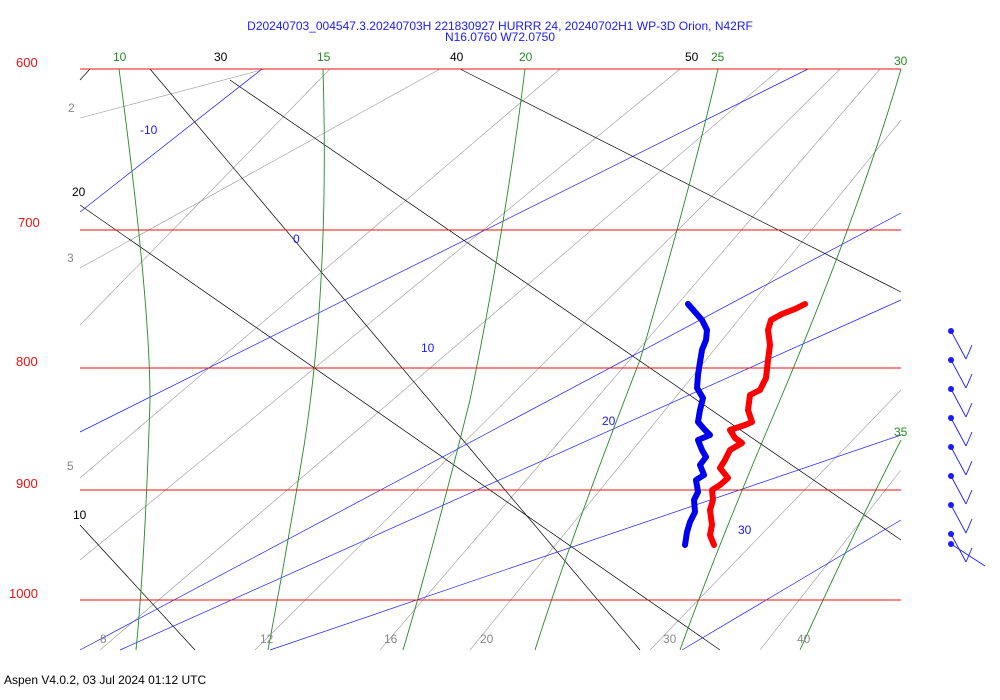 The width and height of the screenshot is (1000, 700). Describe the element at coordinates (487, 639) in the screenshot. I see `mixing-ratio-label-20: 20` at that location.